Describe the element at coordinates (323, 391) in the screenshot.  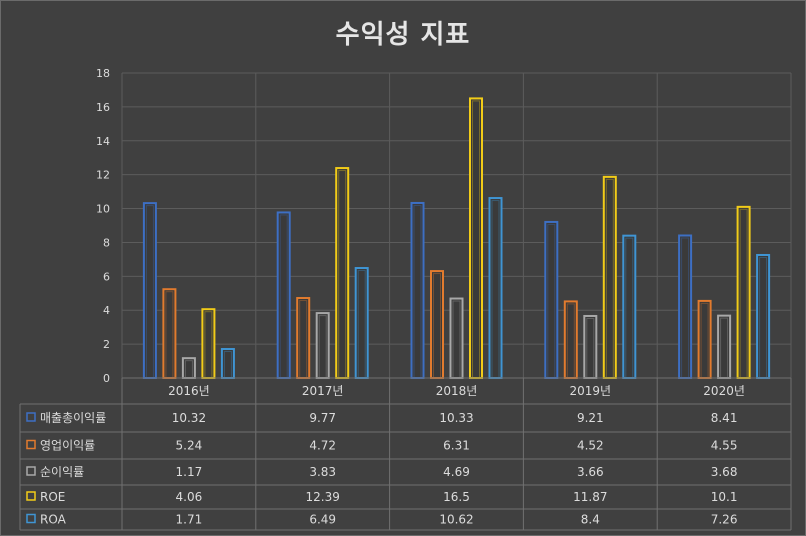
I see `category-label: 2017년` at that location.